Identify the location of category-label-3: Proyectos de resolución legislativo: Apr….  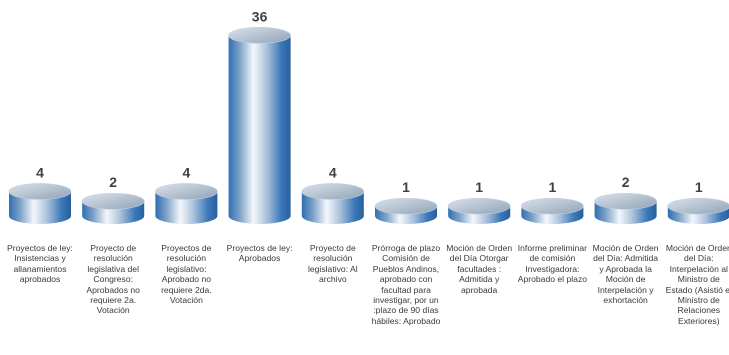
(186, 274).